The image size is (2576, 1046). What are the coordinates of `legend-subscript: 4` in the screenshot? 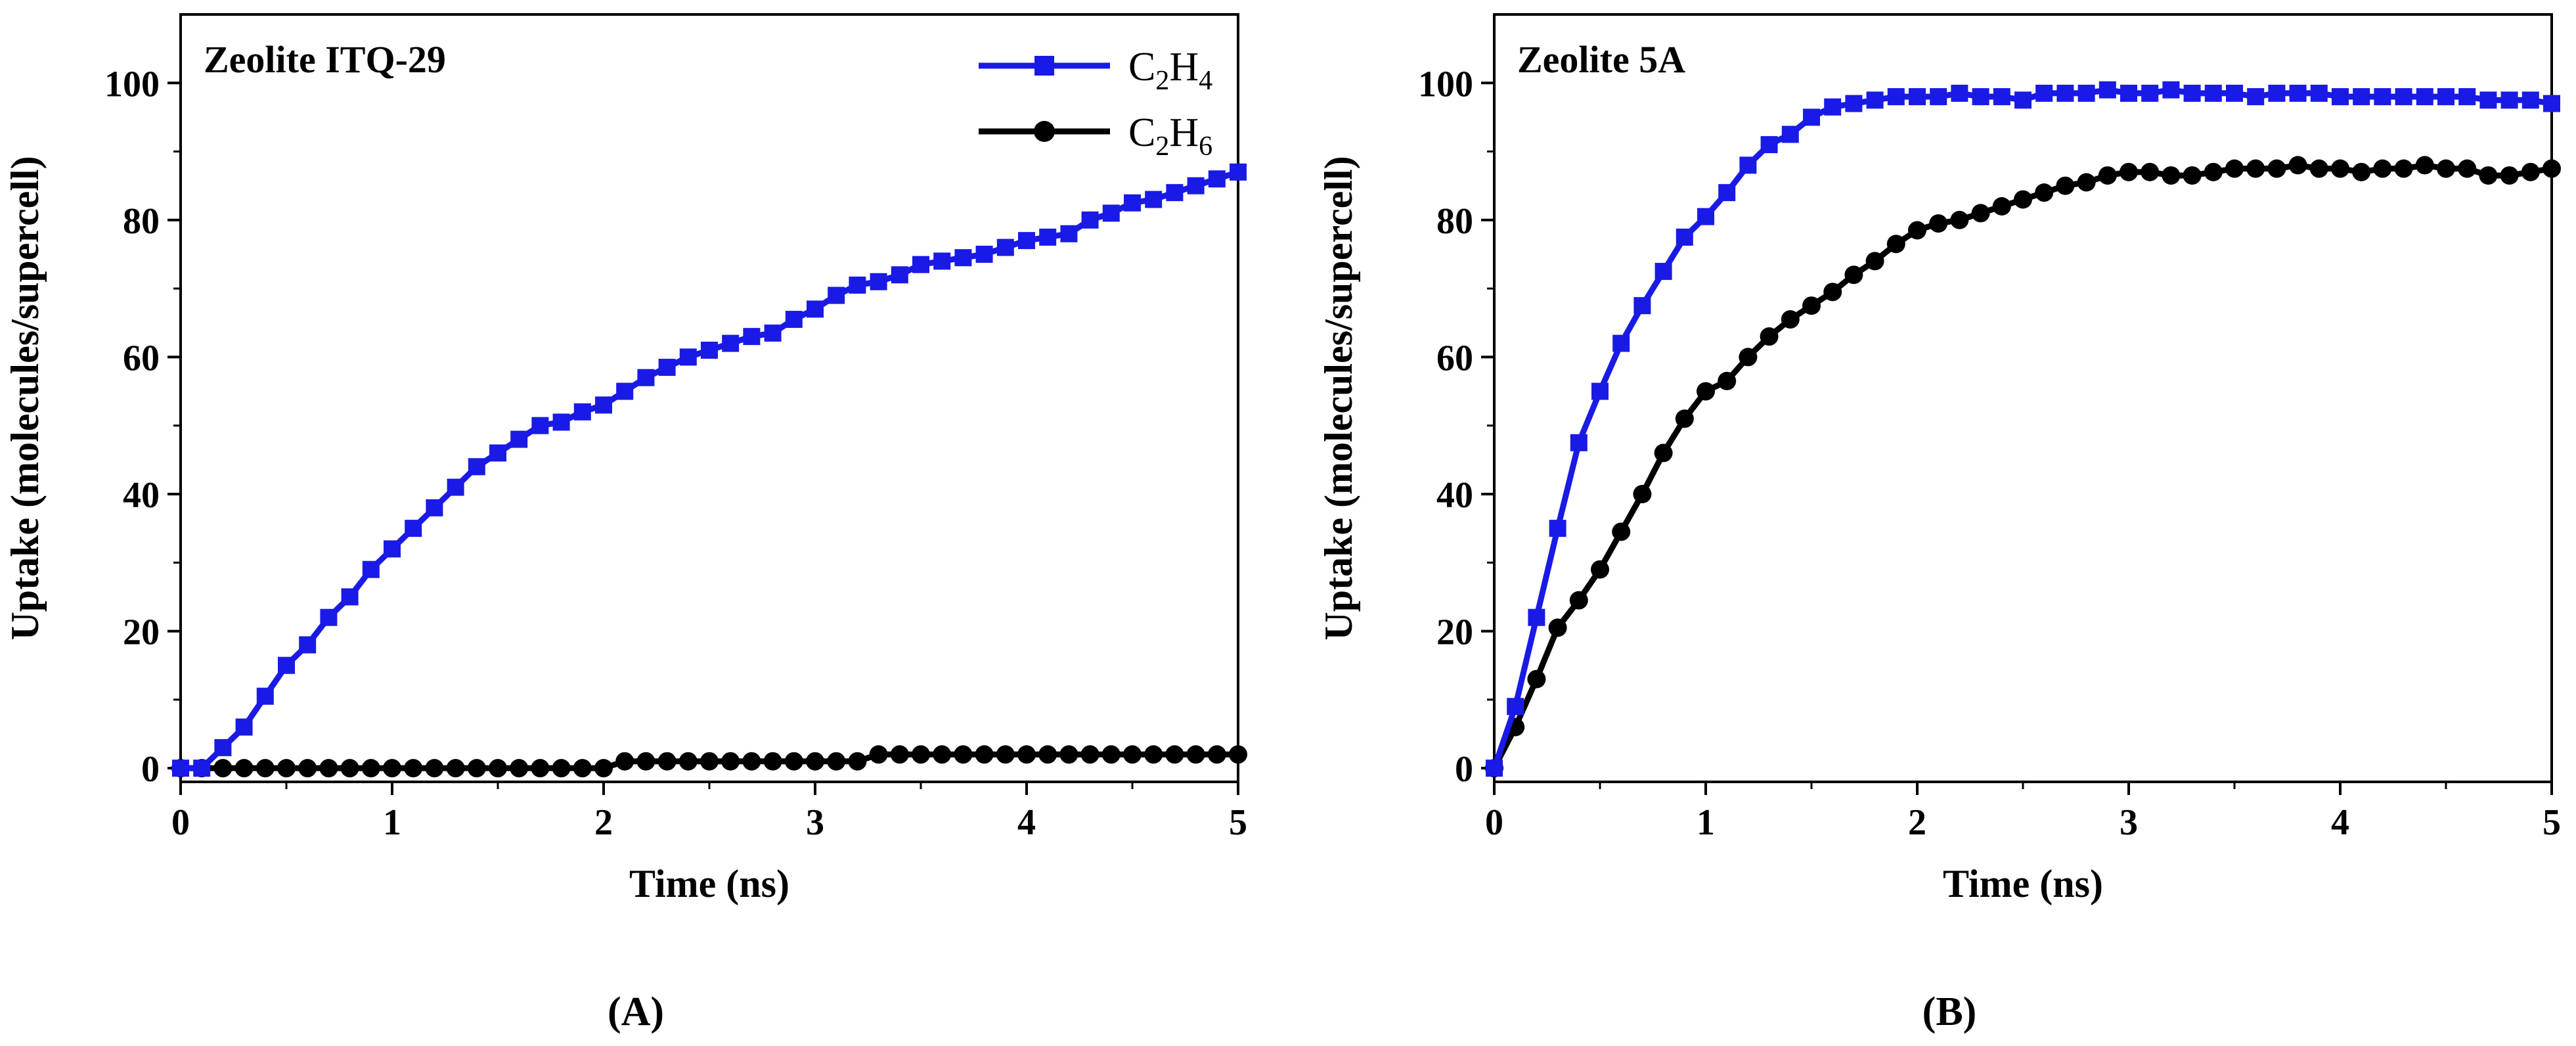 It's located at (1205, 81).